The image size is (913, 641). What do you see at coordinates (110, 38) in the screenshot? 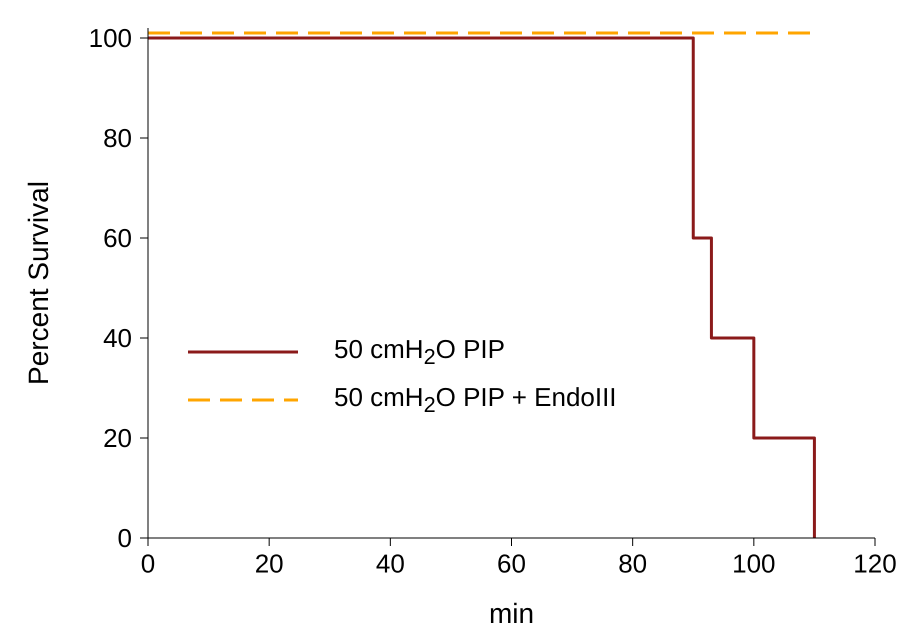
I see `y-tick-label: 100` at bounding box center [110, 38].